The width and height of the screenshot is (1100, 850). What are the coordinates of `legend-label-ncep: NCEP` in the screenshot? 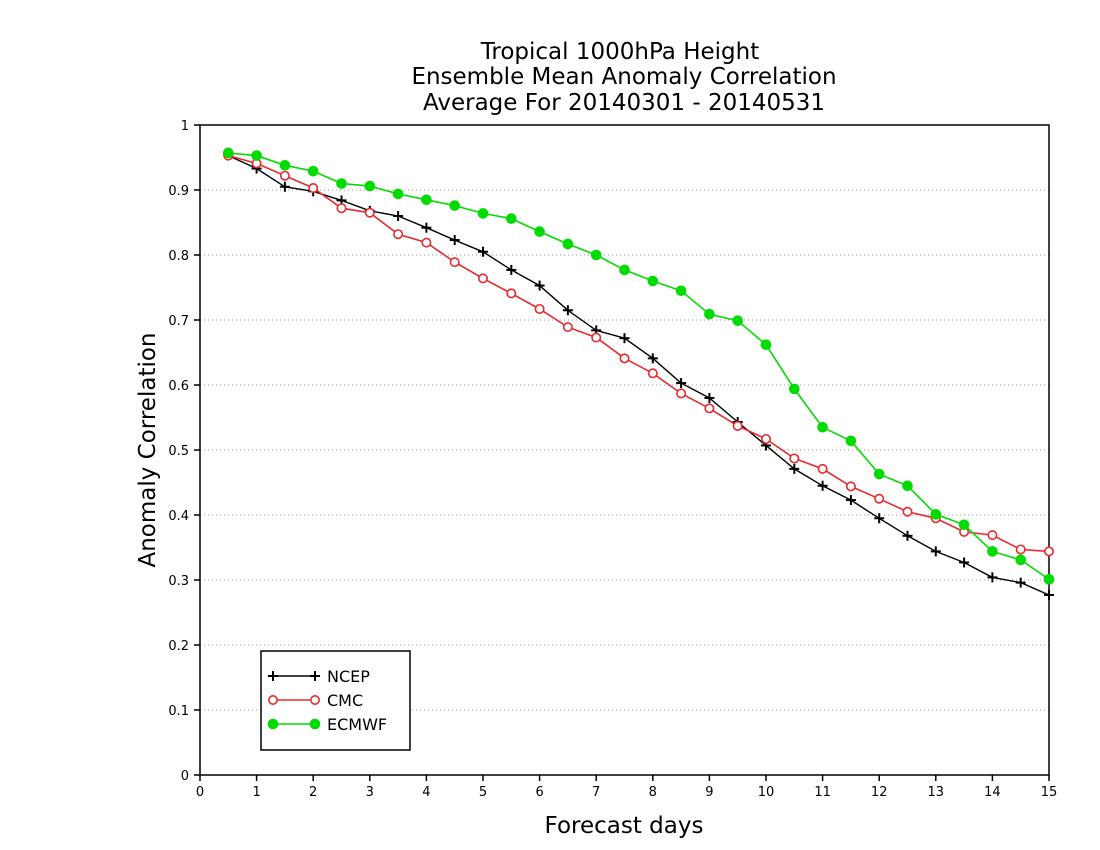 It's located at (348, 676).